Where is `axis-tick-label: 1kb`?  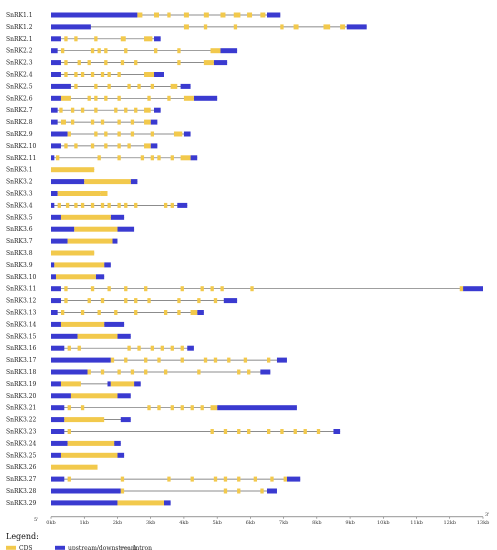
axis-tick-label: 1kb is located at coordinates (84, 523).